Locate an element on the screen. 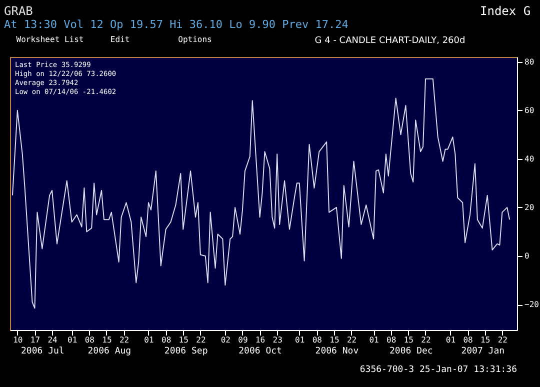 The height and width of the screenshot is (387, 540). x-tick-label: 10 is located at coordinates (18, 340).